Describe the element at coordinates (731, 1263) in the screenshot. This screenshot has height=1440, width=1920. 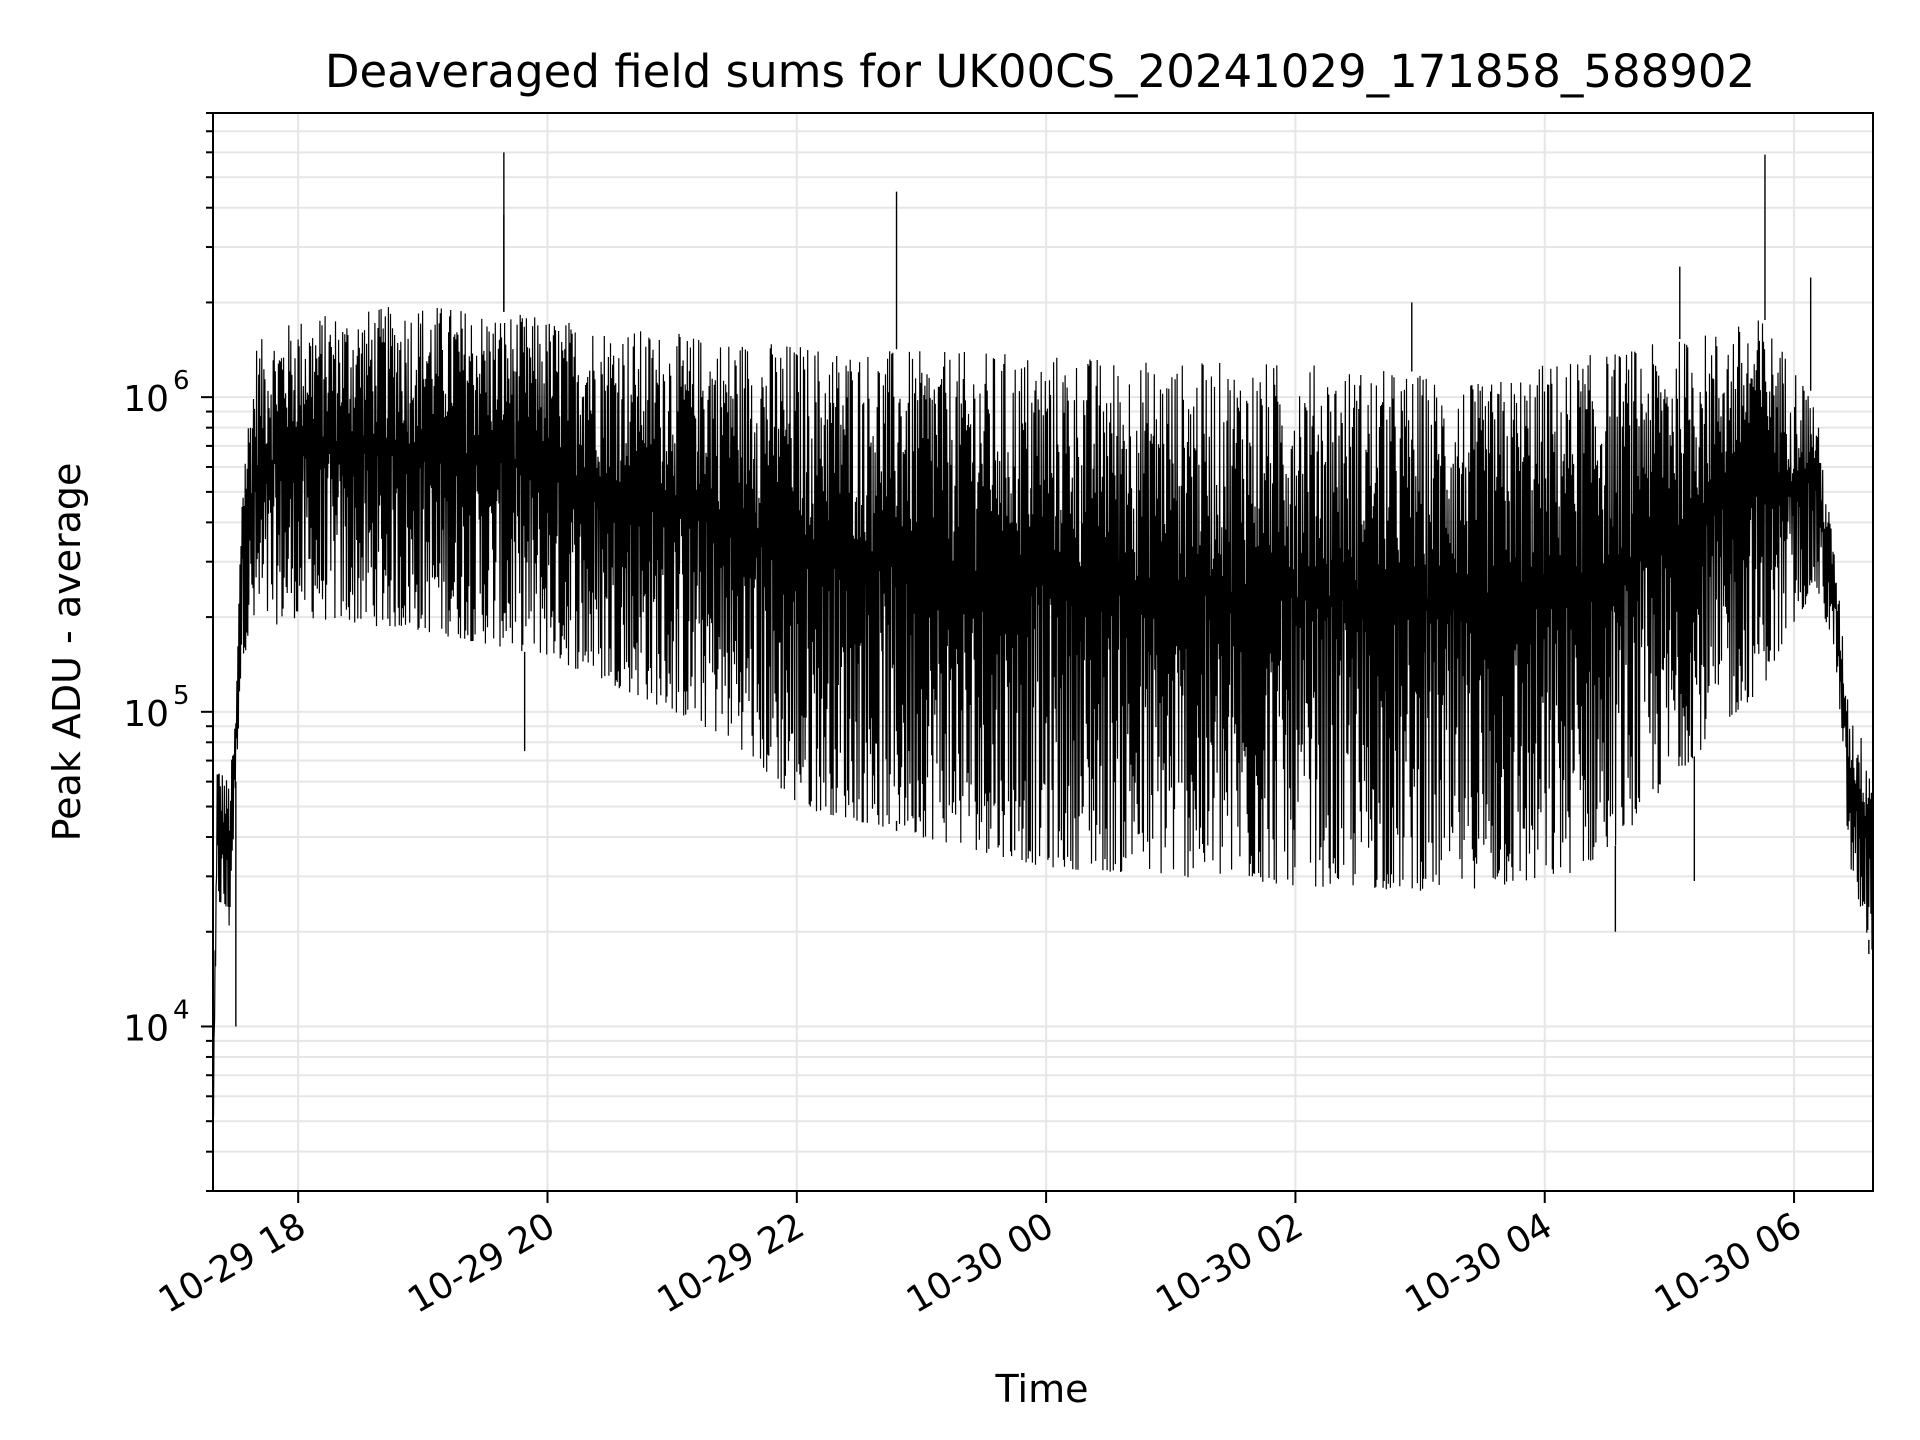
I see `x-tick-label: 10-29 22` at that location.